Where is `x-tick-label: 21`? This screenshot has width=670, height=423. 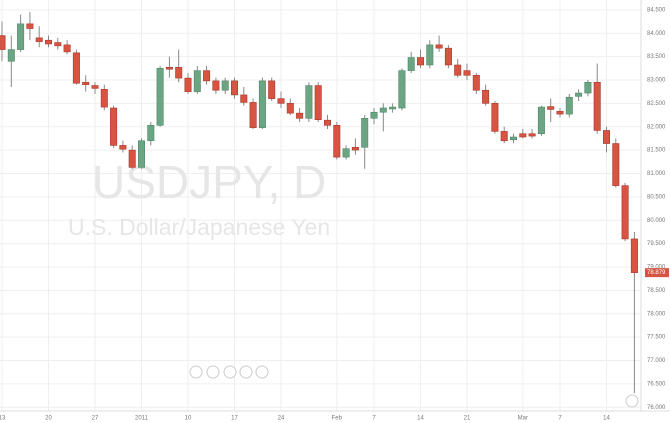
x-tick-label: 21 is located at coordinates (467, 419).